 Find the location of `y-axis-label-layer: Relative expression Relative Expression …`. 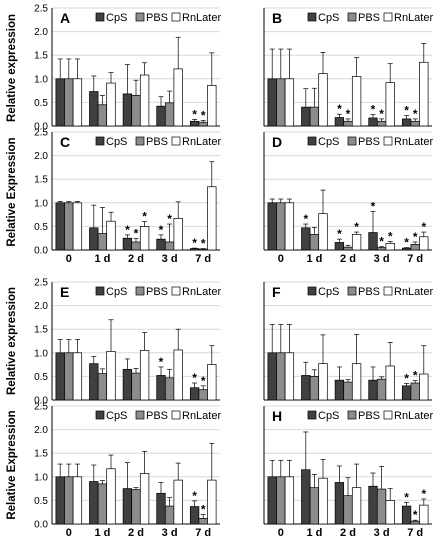

y-axis-label-layer: Relative expression Relative Expression … is located at coordinates (12, 267).